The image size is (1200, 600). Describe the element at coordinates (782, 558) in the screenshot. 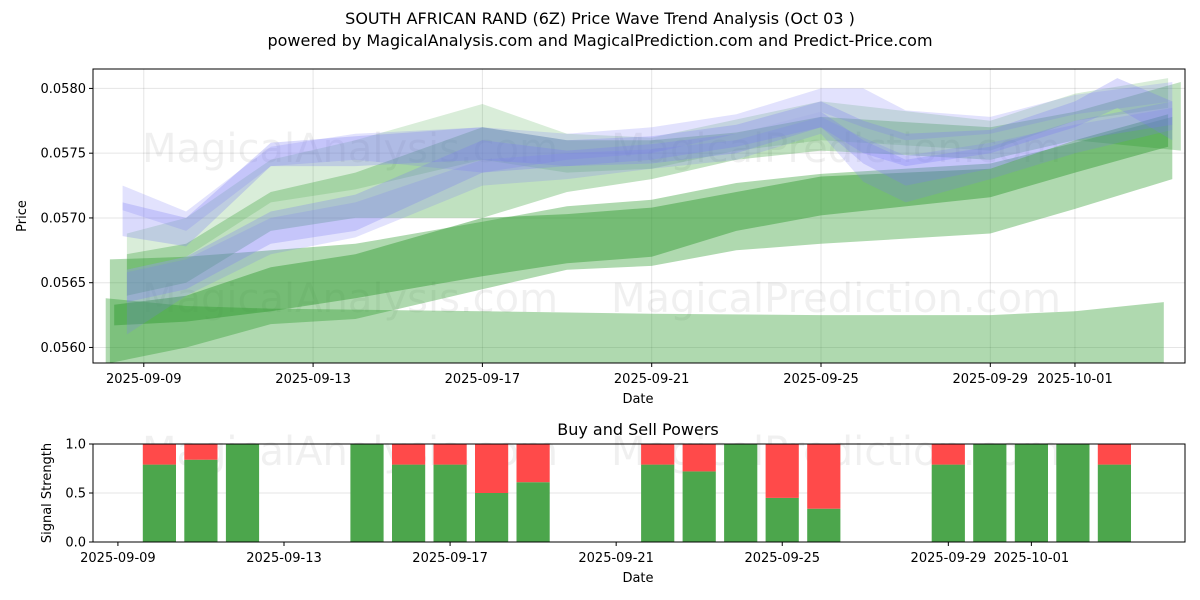

I see `bar-x-tick-label: 2025-09-25` at that location.